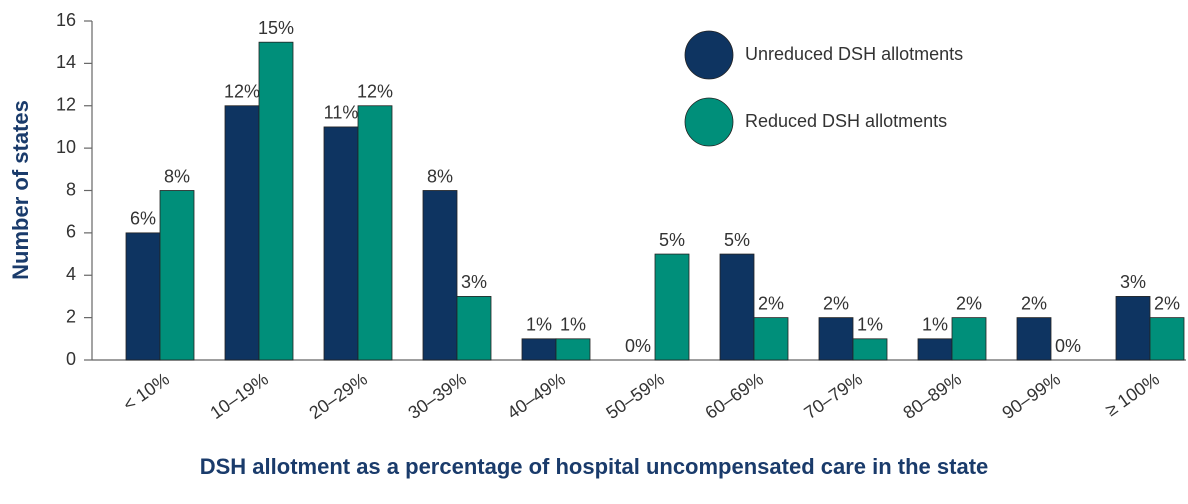 The image size is (1188, 504). What do you see at coordinates (734, 396) in the screenshot?
I see `x-tick-label: 60–69%` at bounding box center [734, 396].